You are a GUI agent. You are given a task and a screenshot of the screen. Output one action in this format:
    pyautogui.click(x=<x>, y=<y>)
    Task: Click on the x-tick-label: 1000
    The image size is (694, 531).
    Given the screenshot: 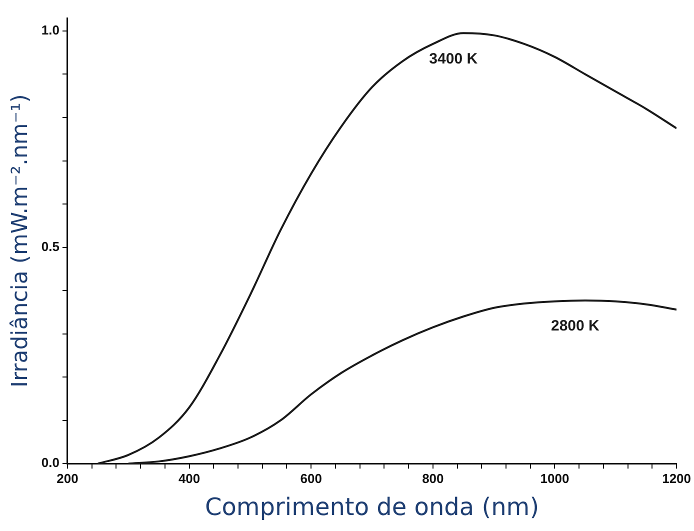 What is the action you would take?
    pyautogui.click(x=555, y=478)
    